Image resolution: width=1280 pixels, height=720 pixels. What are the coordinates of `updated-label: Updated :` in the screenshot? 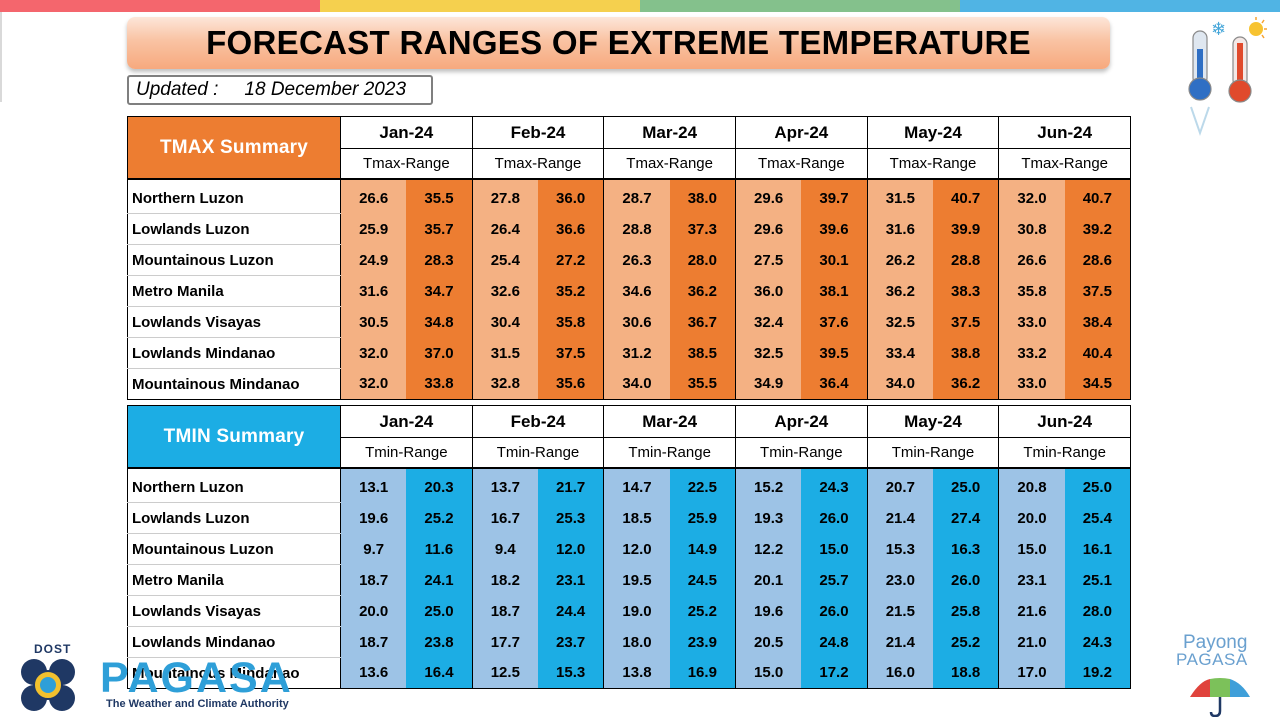 It's located at (177, 89).